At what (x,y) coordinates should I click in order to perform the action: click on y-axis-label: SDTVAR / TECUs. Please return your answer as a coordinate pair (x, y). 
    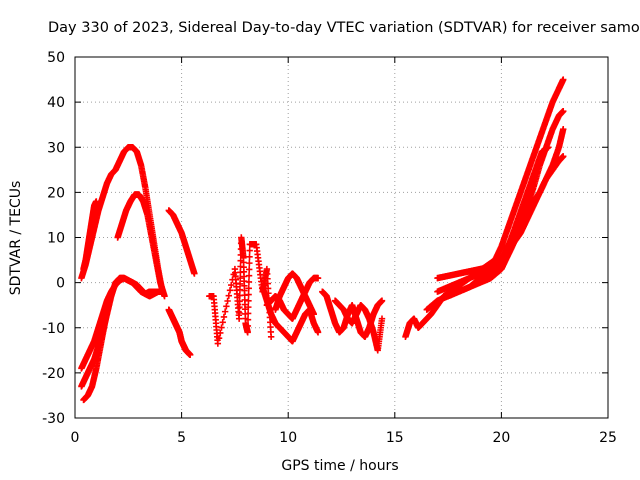
    Looking at the image, I should click on (16, 238).